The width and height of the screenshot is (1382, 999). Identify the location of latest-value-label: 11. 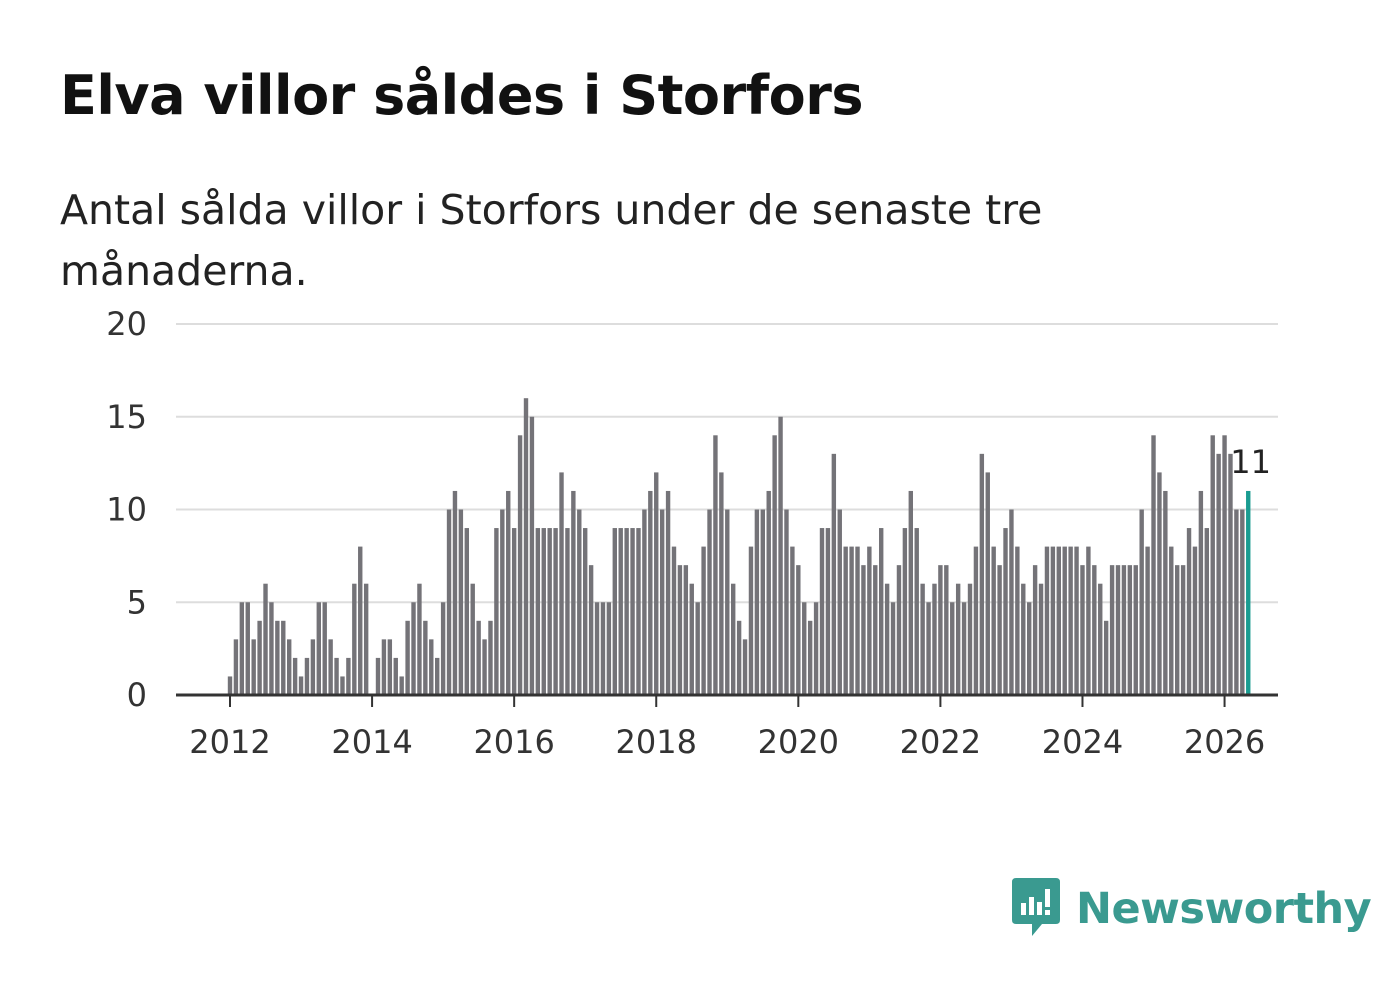
(1250, 462).